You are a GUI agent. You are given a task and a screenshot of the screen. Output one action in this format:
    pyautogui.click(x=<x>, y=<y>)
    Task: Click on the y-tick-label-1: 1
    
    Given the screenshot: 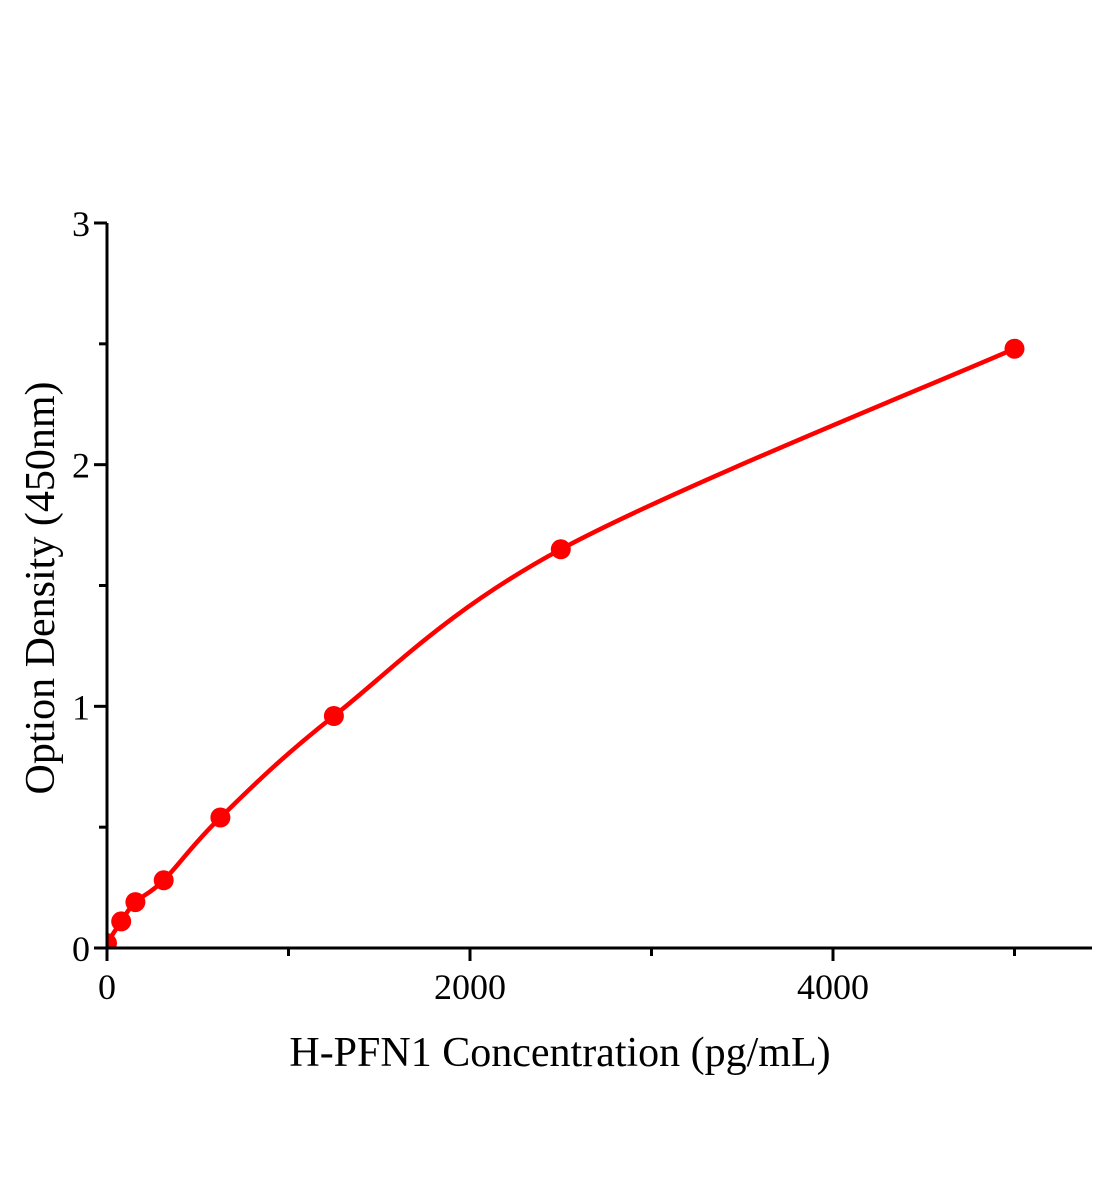 What is the action you would take?
    pyautogui.click(x=81, y=707)
    